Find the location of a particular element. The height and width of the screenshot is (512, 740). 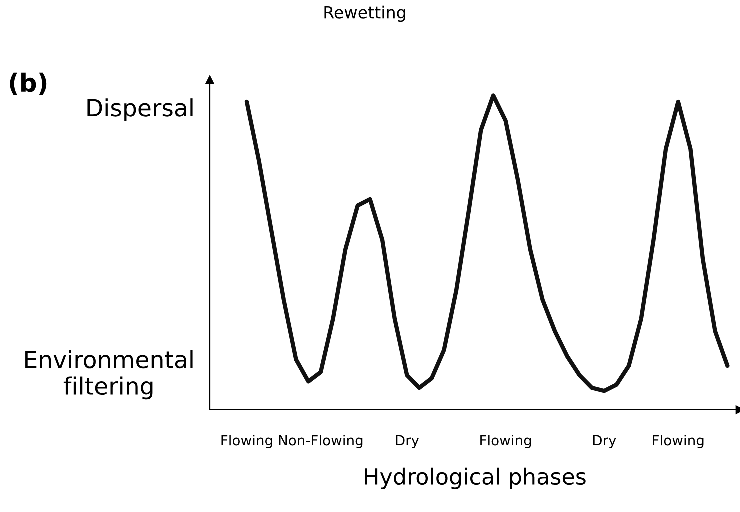

text: Rewetting is located at coordinates (365, 14).